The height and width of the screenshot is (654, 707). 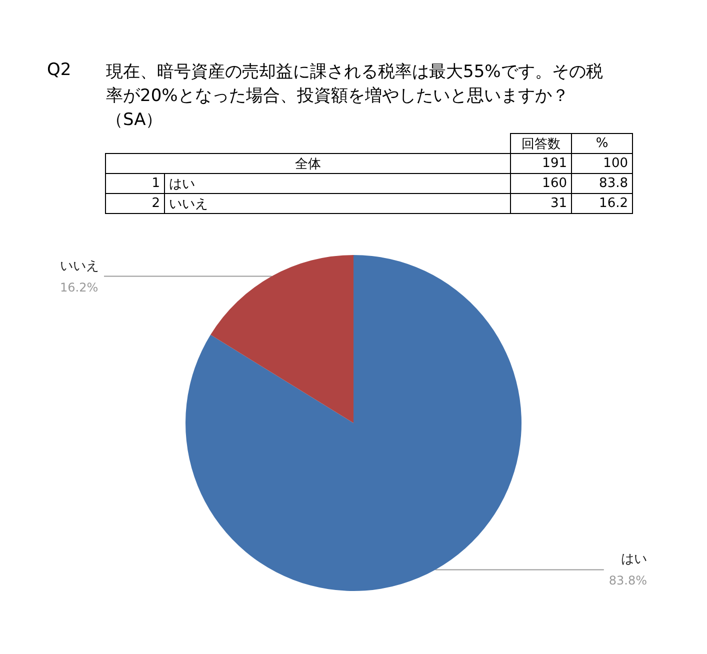 What do you see at coordinates (182, 184) in the screenshot?
I see `category-label: はい` at bounding box center [182, 184].